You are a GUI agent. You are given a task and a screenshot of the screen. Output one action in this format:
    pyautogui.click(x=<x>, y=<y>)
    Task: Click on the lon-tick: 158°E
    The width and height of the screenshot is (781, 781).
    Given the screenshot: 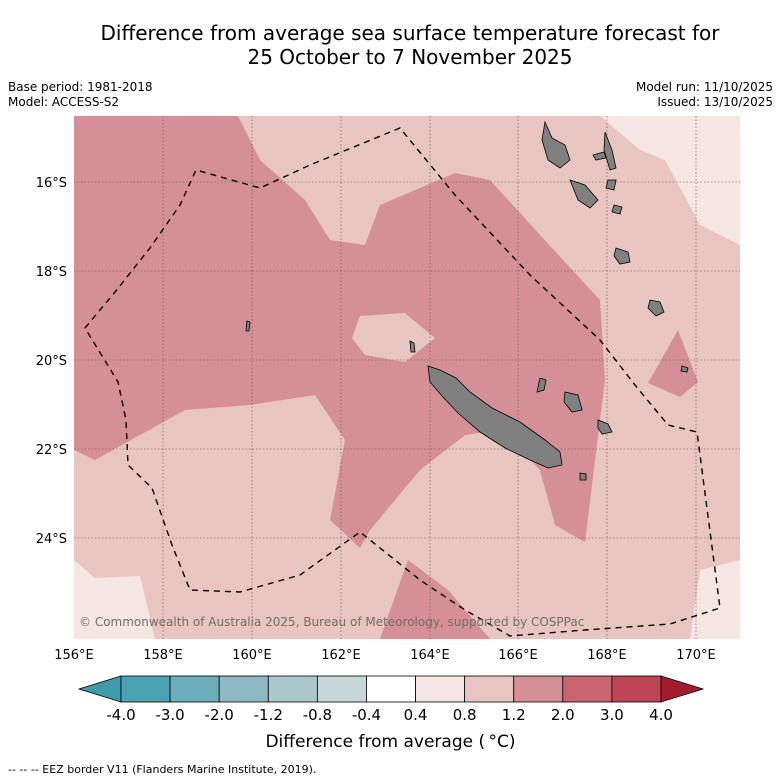 What is the action you would take?
    pyautogui.click(x=163, y=655)
    